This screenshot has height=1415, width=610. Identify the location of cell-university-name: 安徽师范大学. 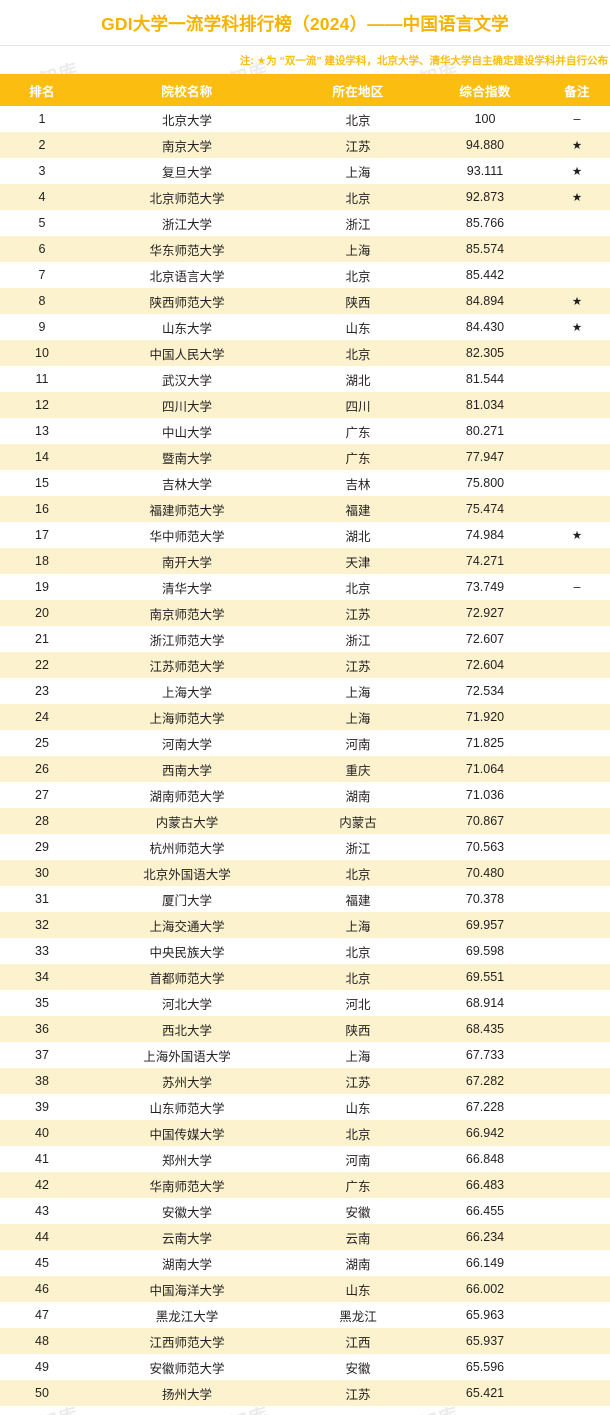
(187, 1368).